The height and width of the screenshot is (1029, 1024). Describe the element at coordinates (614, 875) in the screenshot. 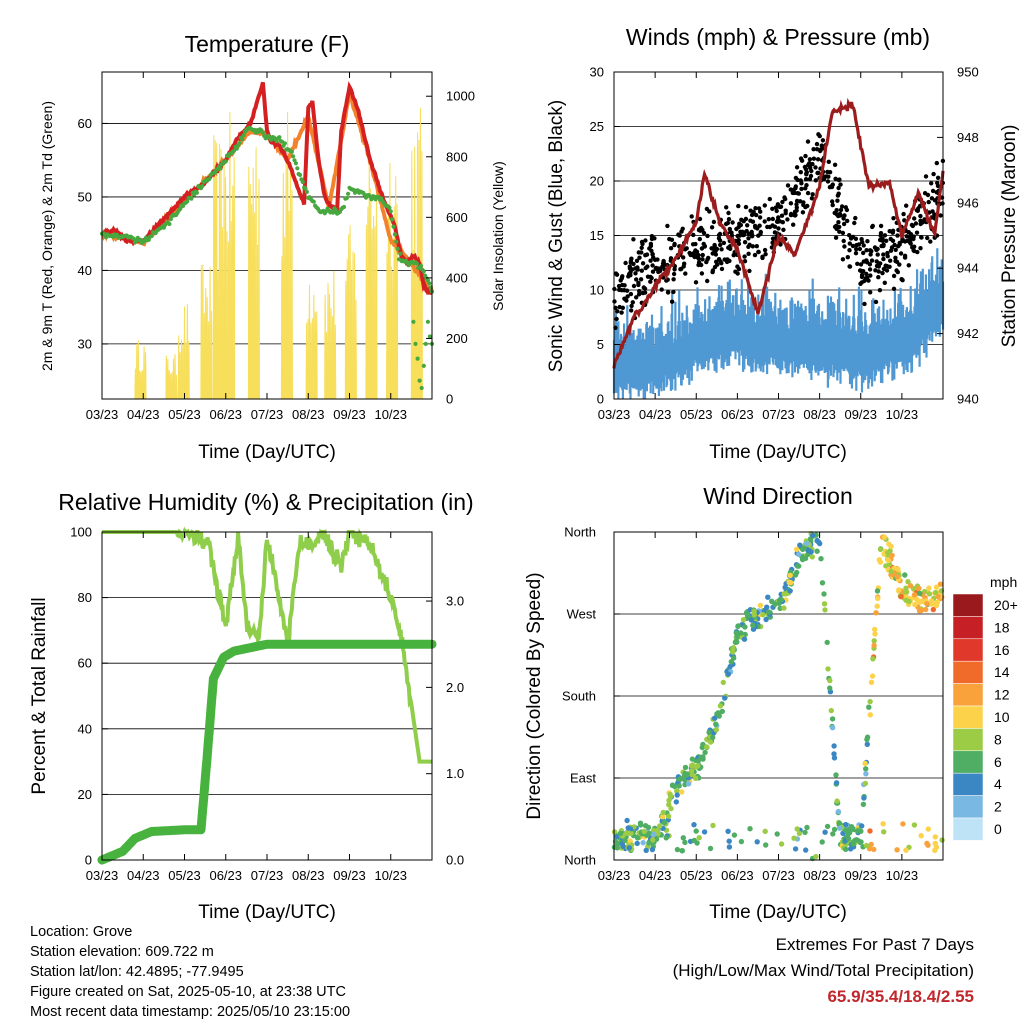

I see `direction-xtick-label: 03/23` at that location.